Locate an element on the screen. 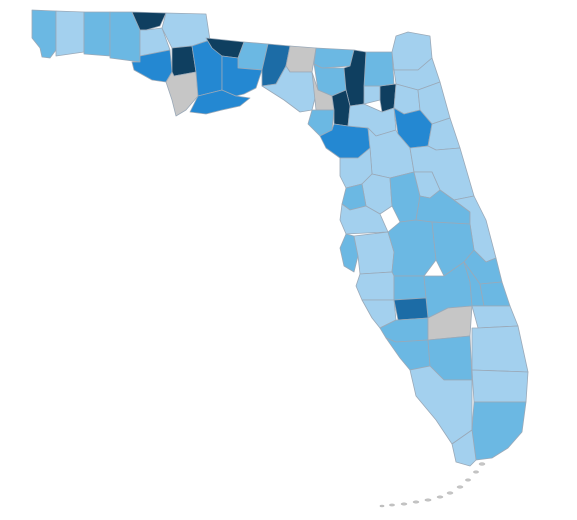 The width and height of the screenshot is (577, 520). county-broward is located at coordinates (500, 386).